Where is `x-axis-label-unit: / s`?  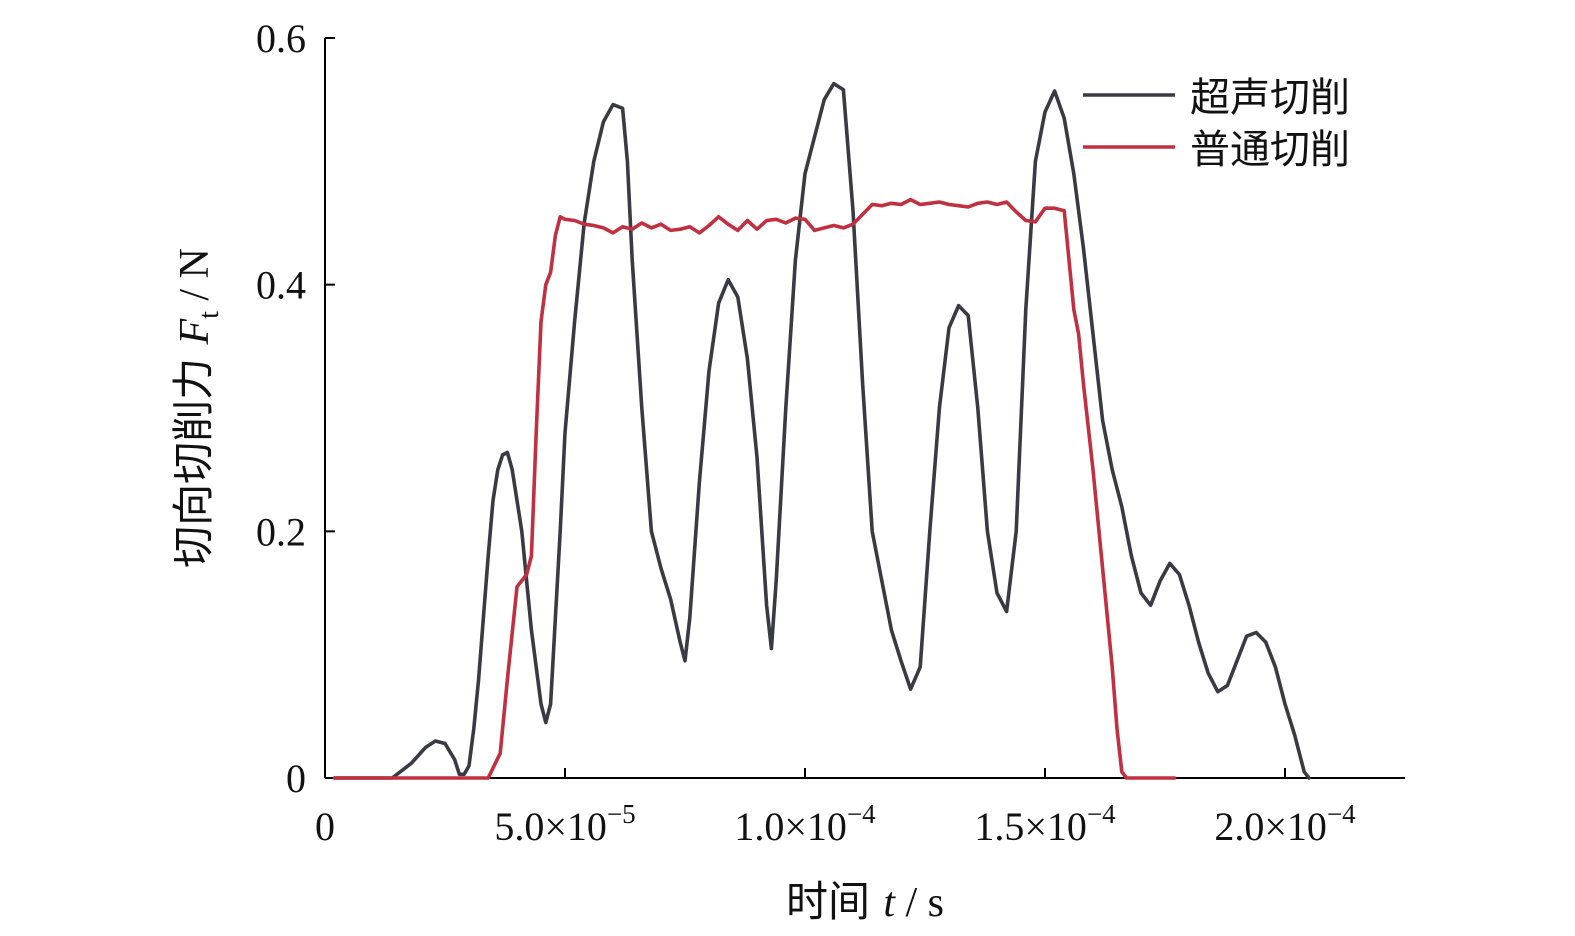
x-axis-label-unit: / s is located at coordinates (919, 903).